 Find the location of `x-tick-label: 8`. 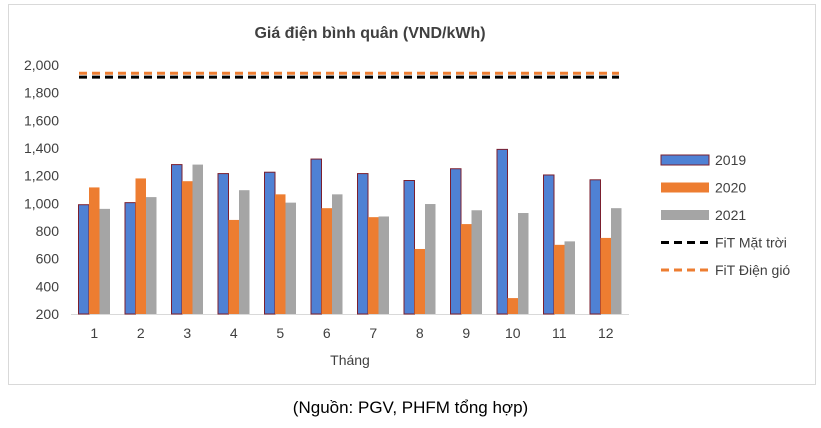

x-tick-label: 8 is located at coordinates (420, 333).